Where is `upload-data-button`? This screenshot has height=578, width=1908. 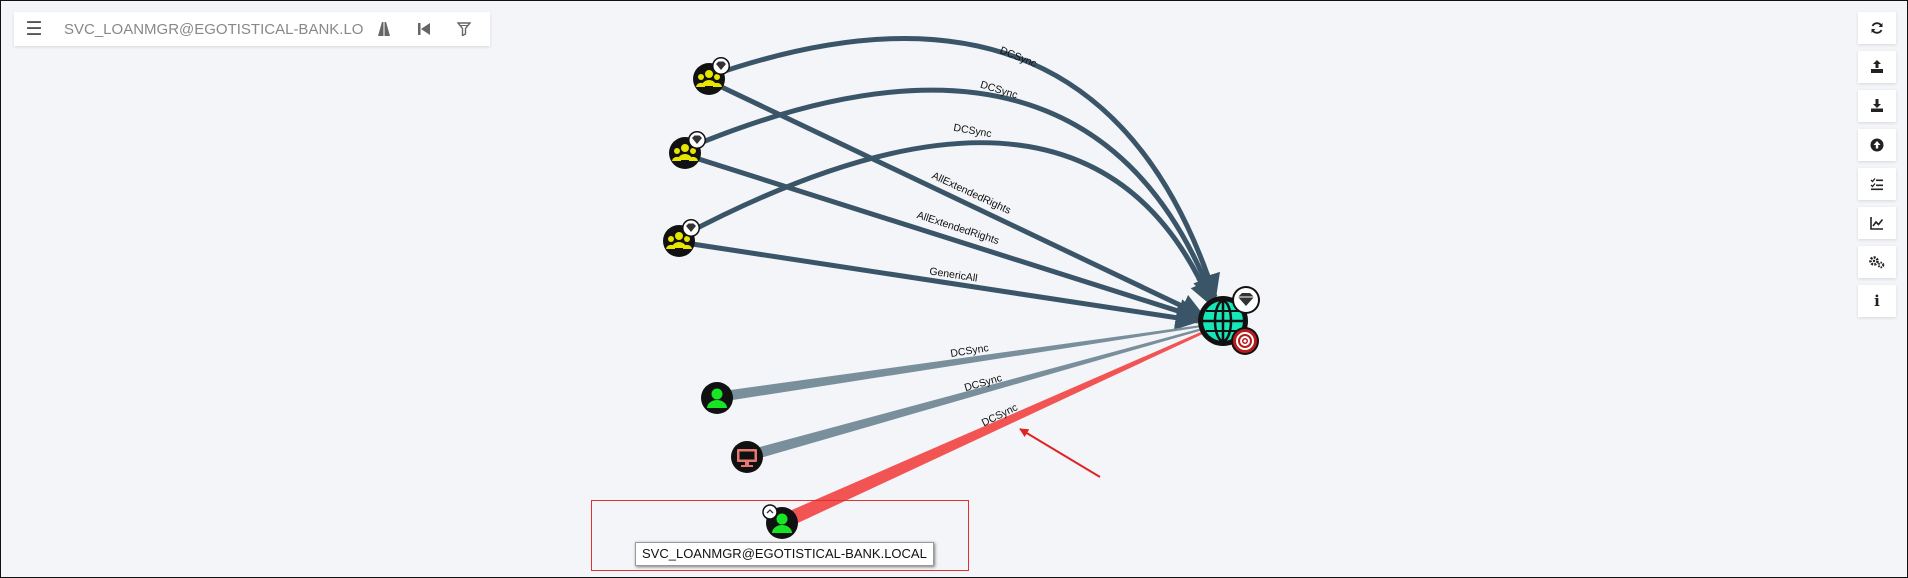
upload-data-button is located at coordinates (1877, 145).